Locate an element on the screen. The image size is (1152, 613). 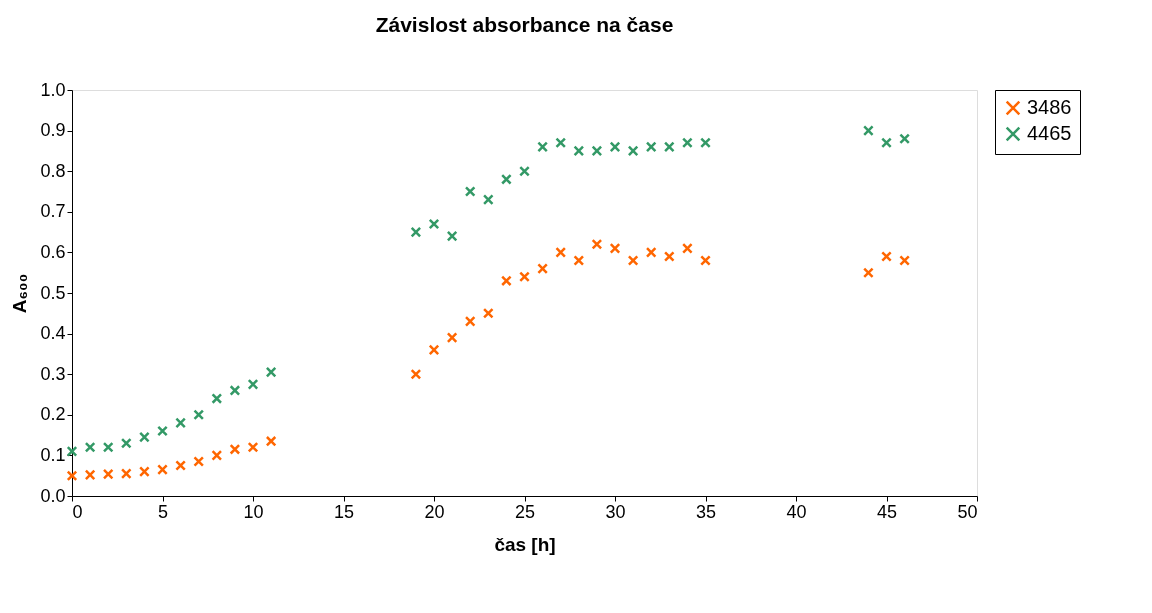
y-tick-label: 0.0 is located at coordinates (53, 495).